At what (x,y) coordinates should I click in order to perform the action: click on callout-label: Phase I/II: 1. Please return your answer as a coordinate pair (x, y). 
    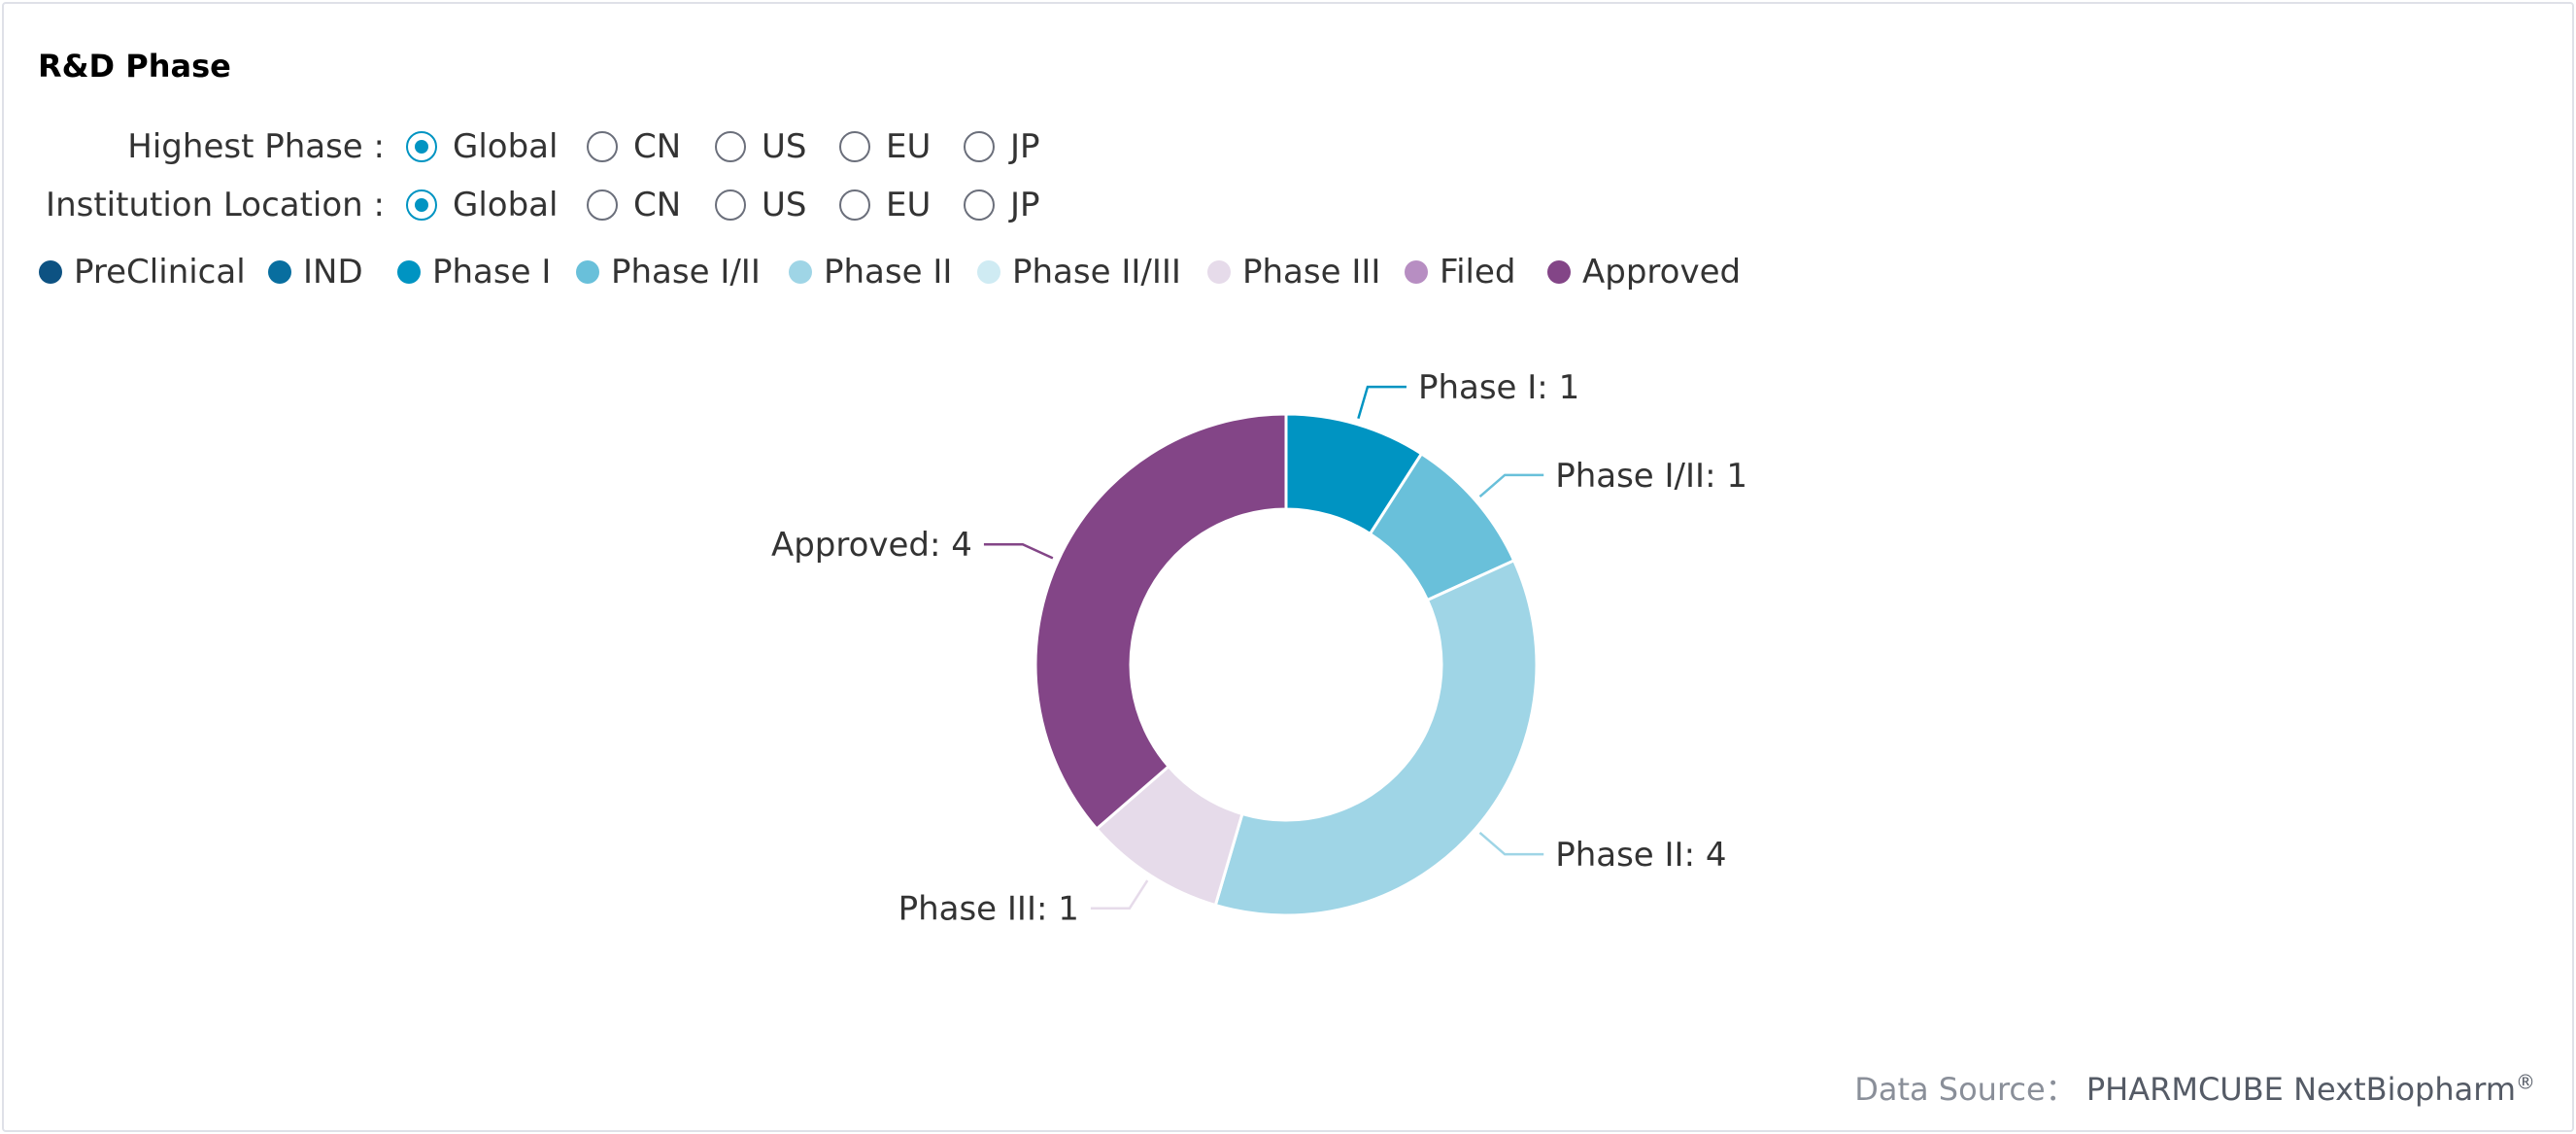
    Looking at the image, I should click on (1651, 477).